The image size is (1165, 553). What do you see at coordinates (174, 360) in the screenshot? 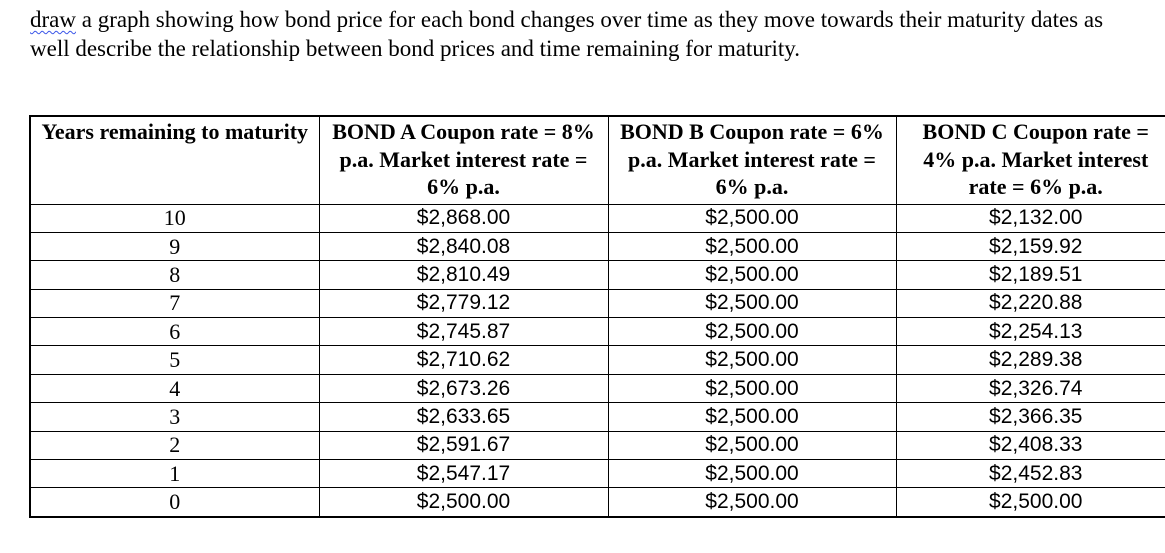
I see `years-cell: 5` at bounding box center [174, 360].